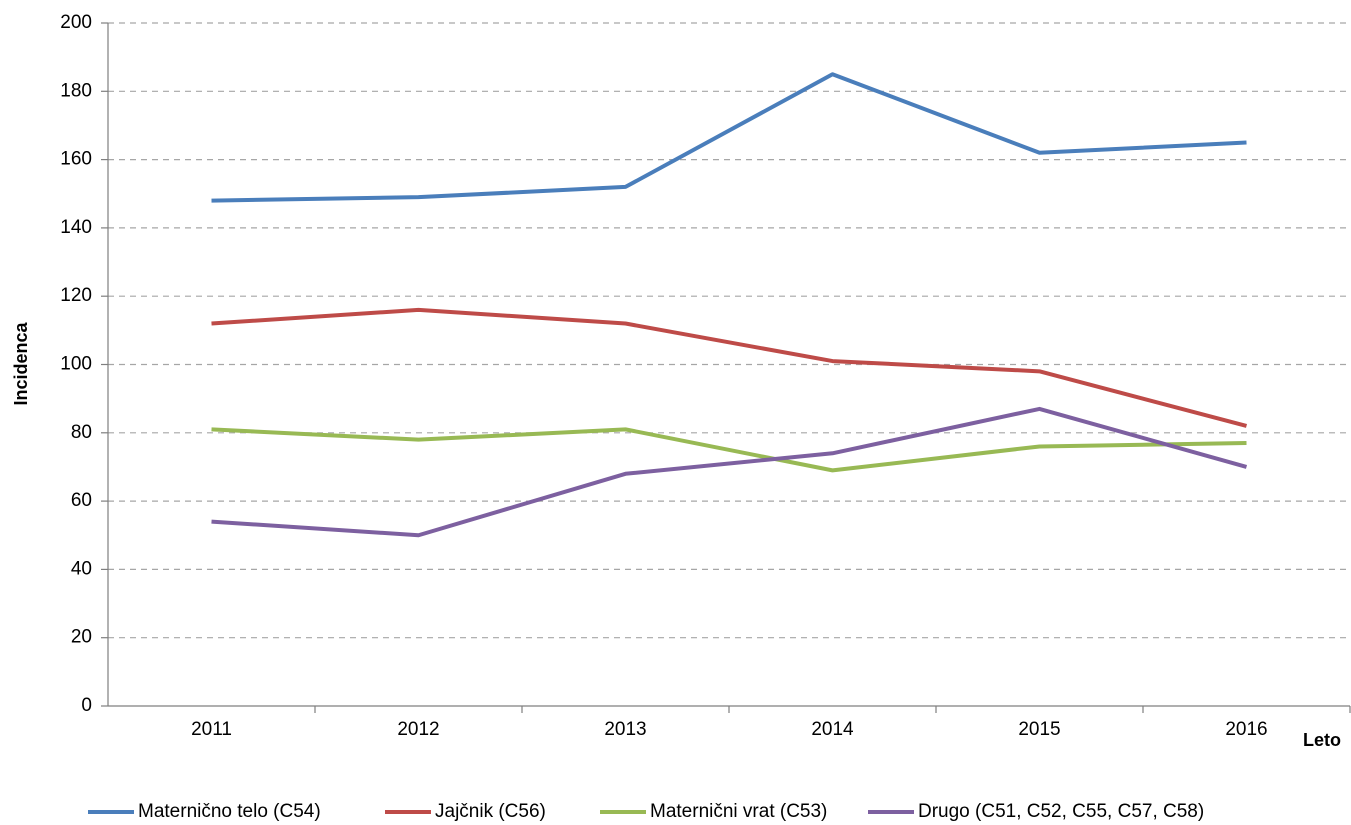  I want to click on legend-label: Drugo (C51, C52, C55, C57, C58), so click(1061, 811).